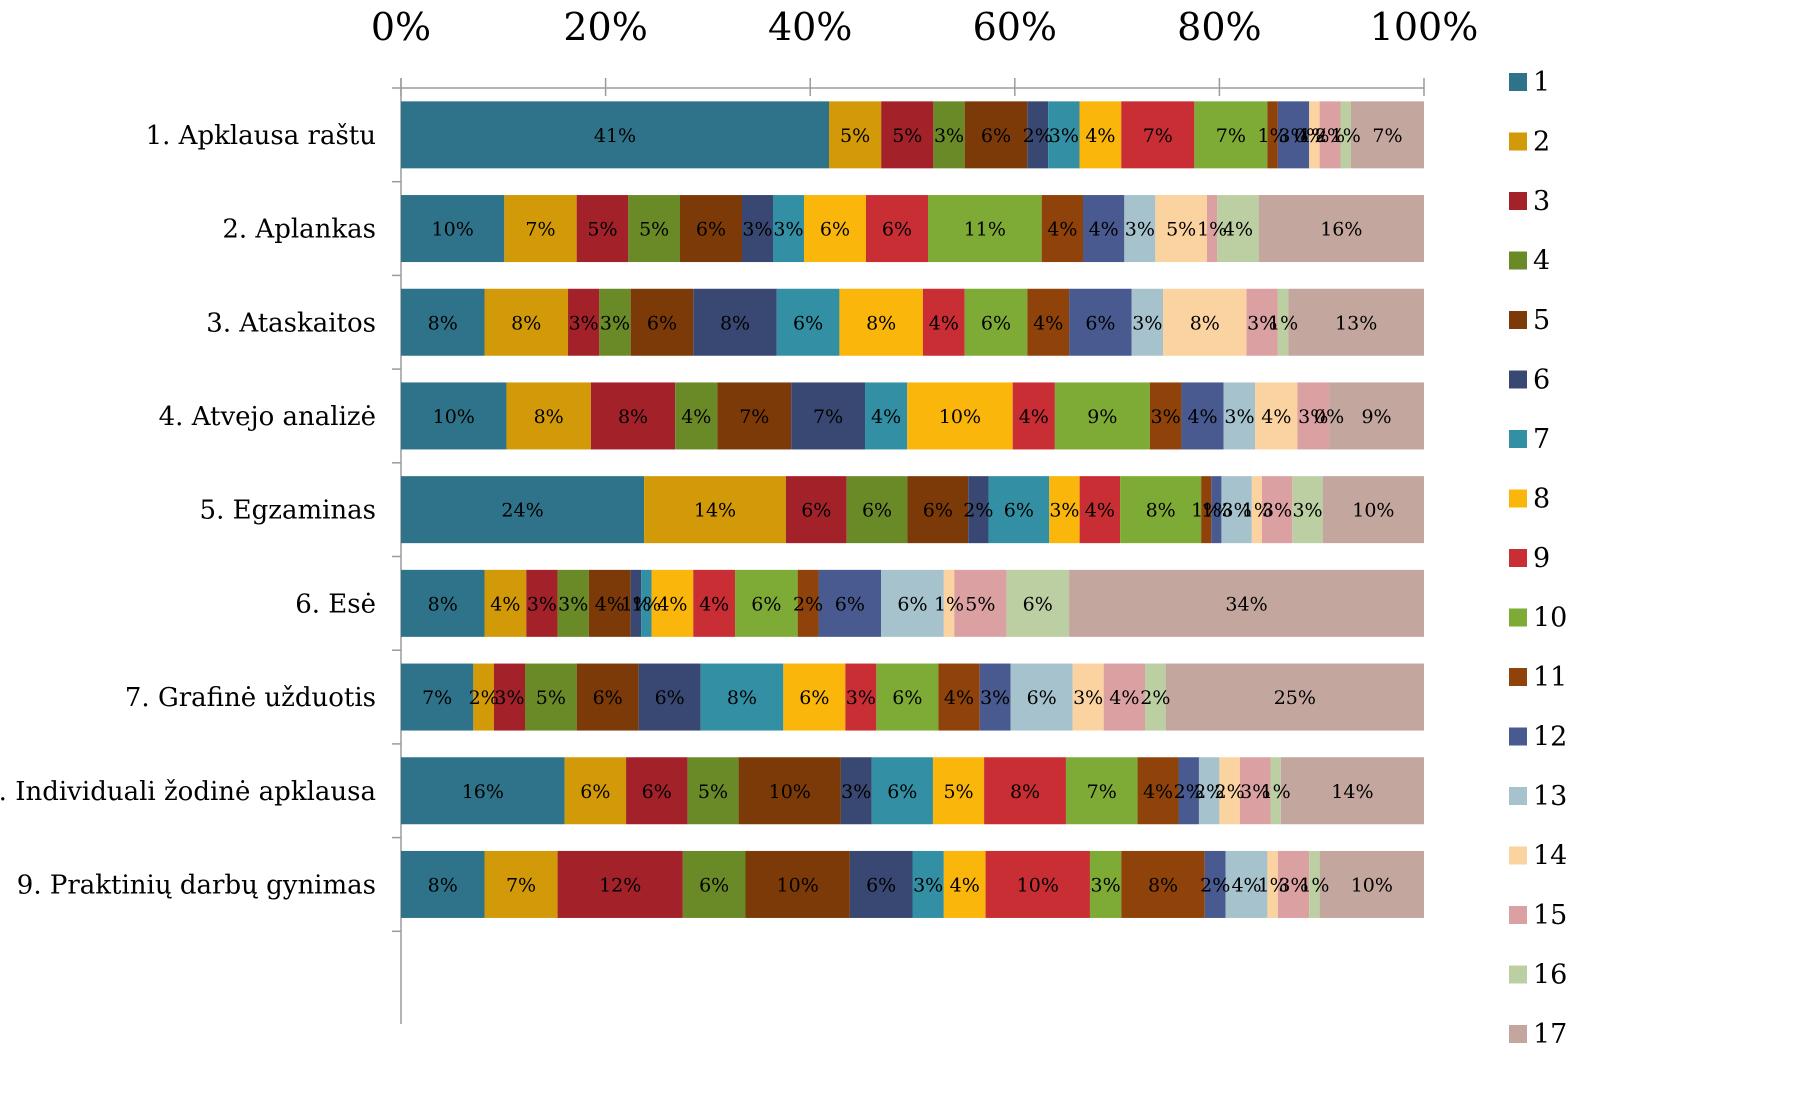 This screenshot has height=1098, width=1819. I want to click on x-tick-label: 20%, so click(605, 27).